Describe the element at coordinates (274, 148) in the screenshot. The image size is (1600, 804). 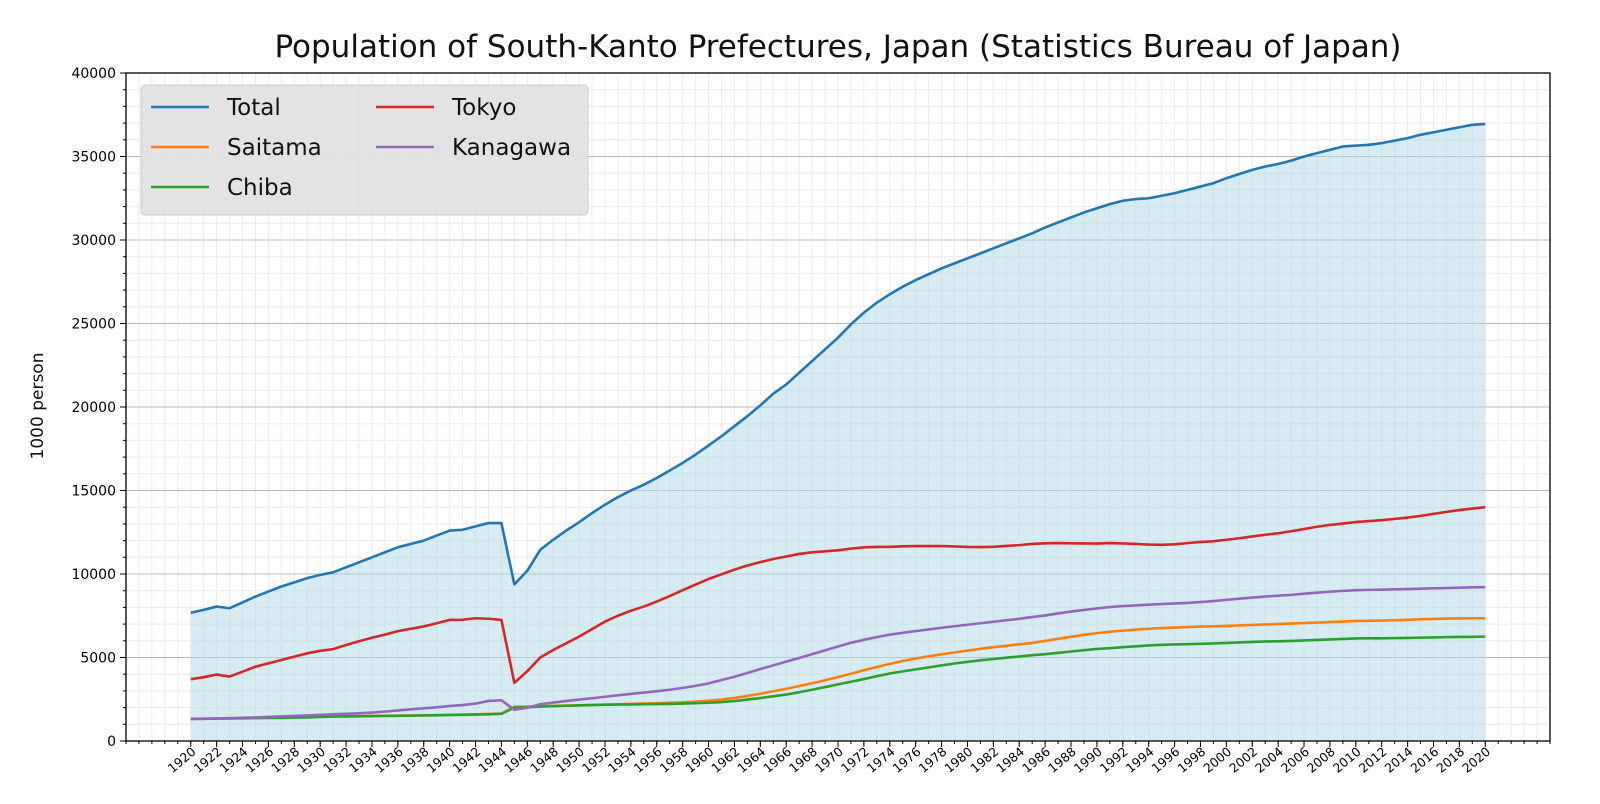
I see `legend-label-saitama: Saitama` at that location.